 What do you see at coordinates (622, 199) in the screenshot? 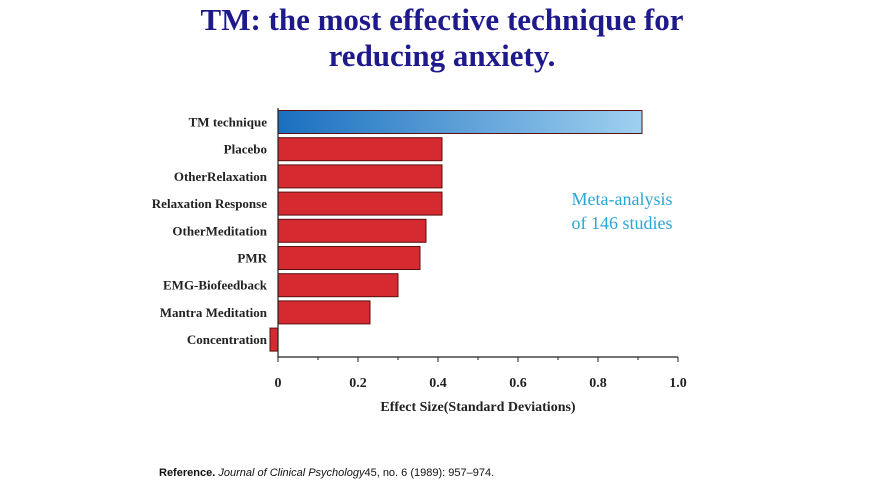
I see `note-line-1: Meta-analysis` at bounding box center [622, 199].